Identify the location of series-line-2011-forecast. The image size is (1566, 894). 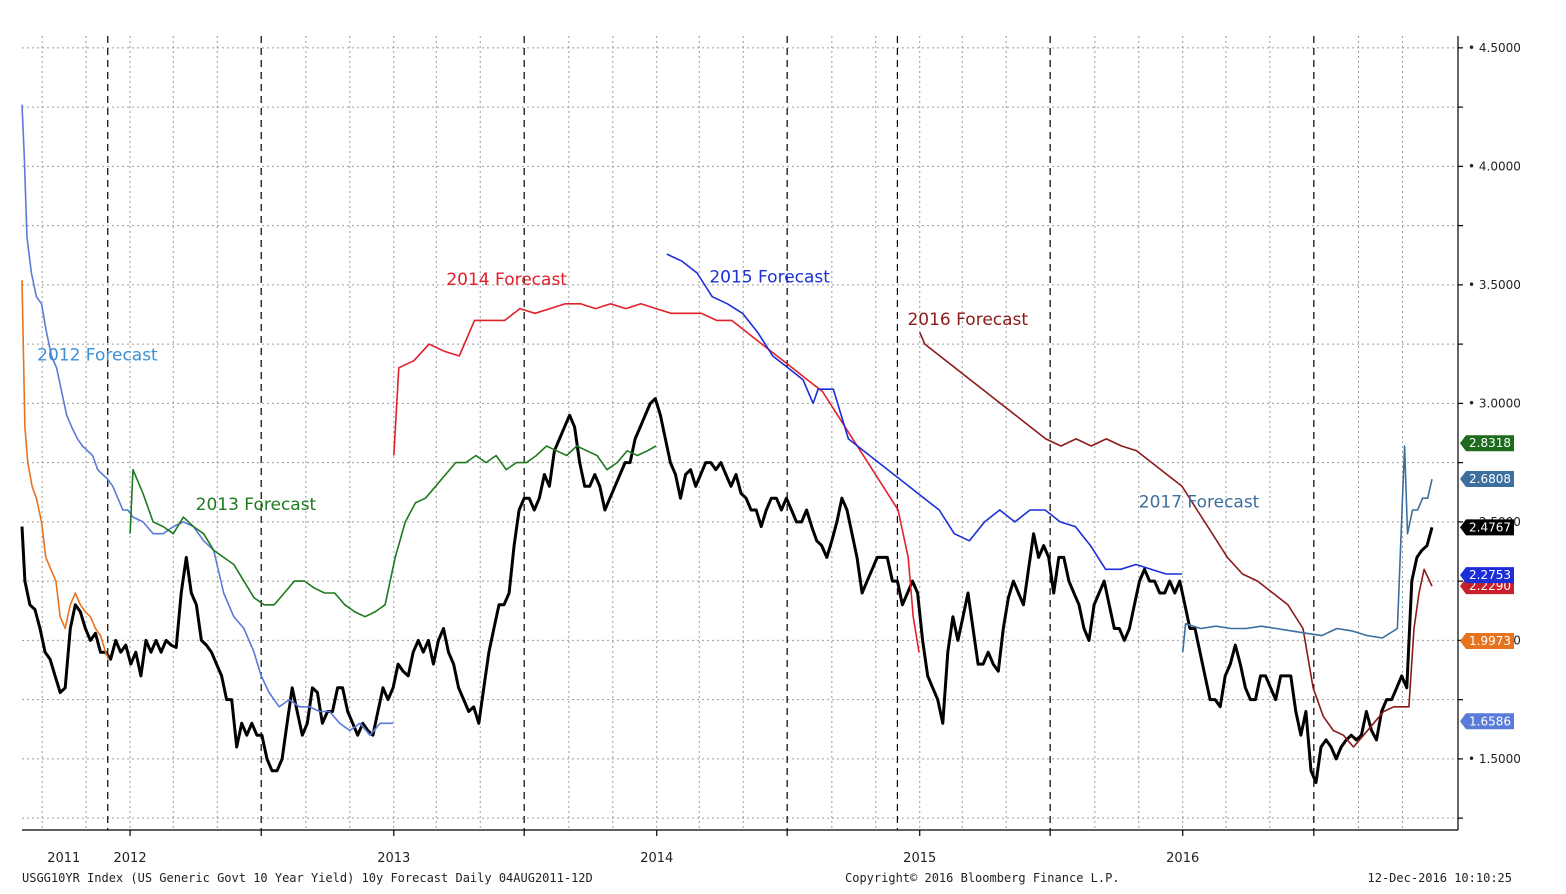
(65, 470).